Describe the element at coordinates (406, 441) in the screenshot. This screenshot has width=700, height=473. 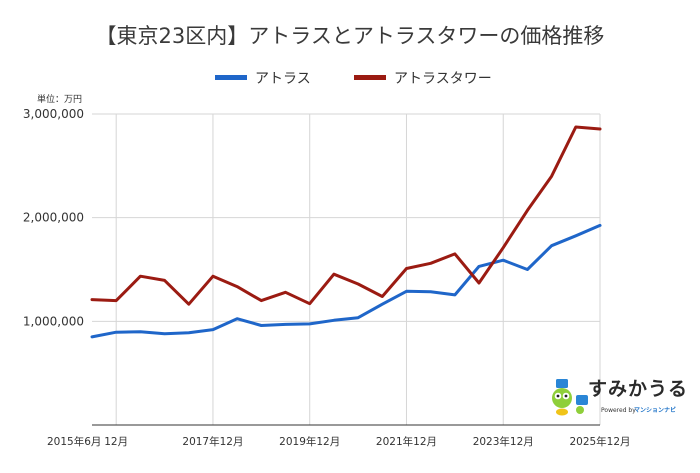
I see `x-tick-label: 2021年12月` at that location.